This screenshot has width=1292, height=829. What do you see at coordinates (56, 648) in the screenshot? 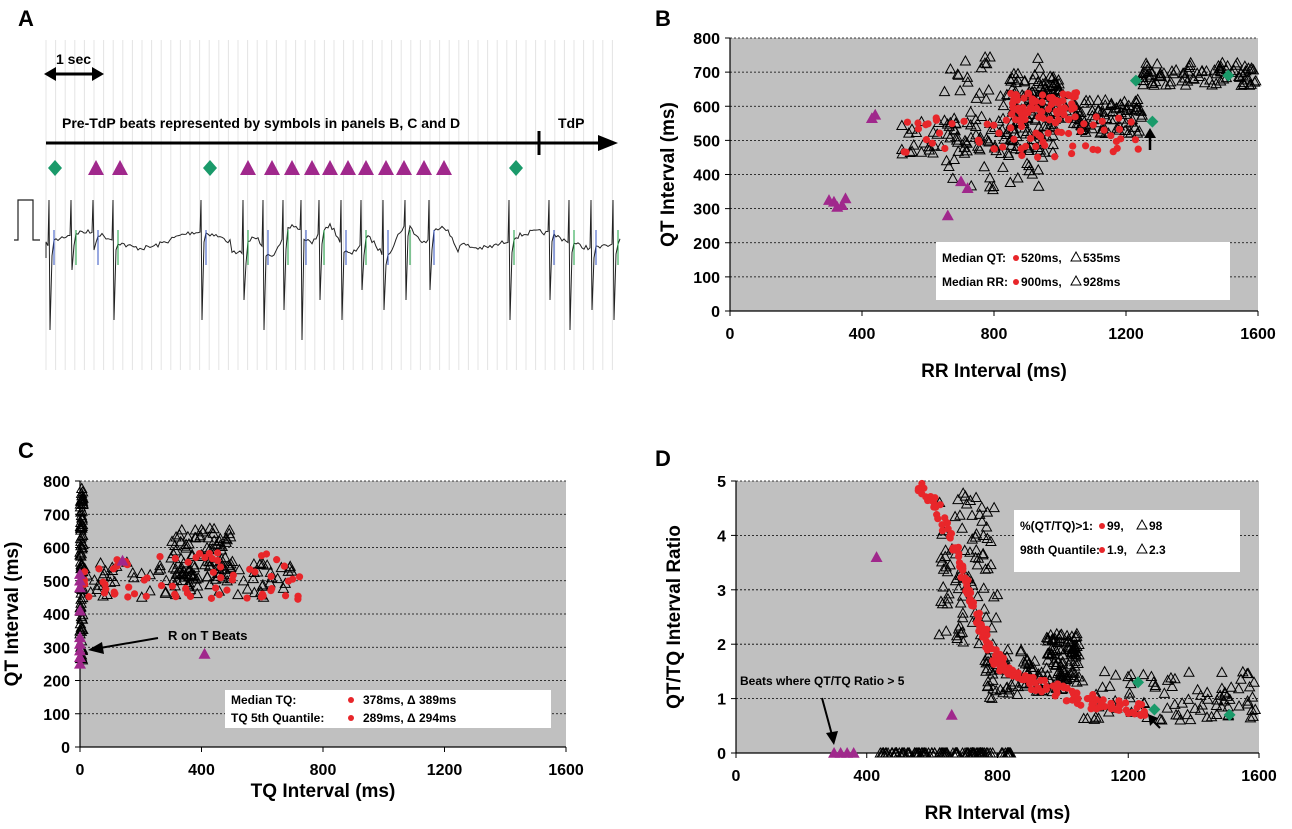
I see `y-tick-label: 300` at bounding box center [56, 648].